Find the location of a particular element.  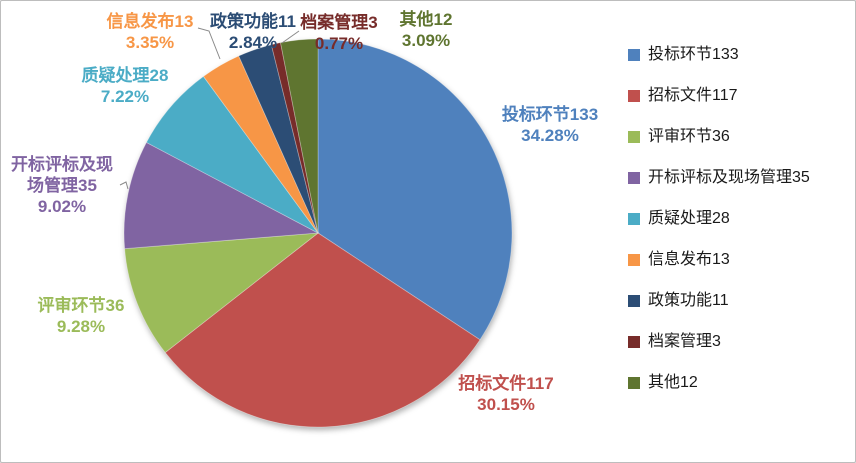

pie-label-text: 档案管理3 is located at coordinates (339, 22).